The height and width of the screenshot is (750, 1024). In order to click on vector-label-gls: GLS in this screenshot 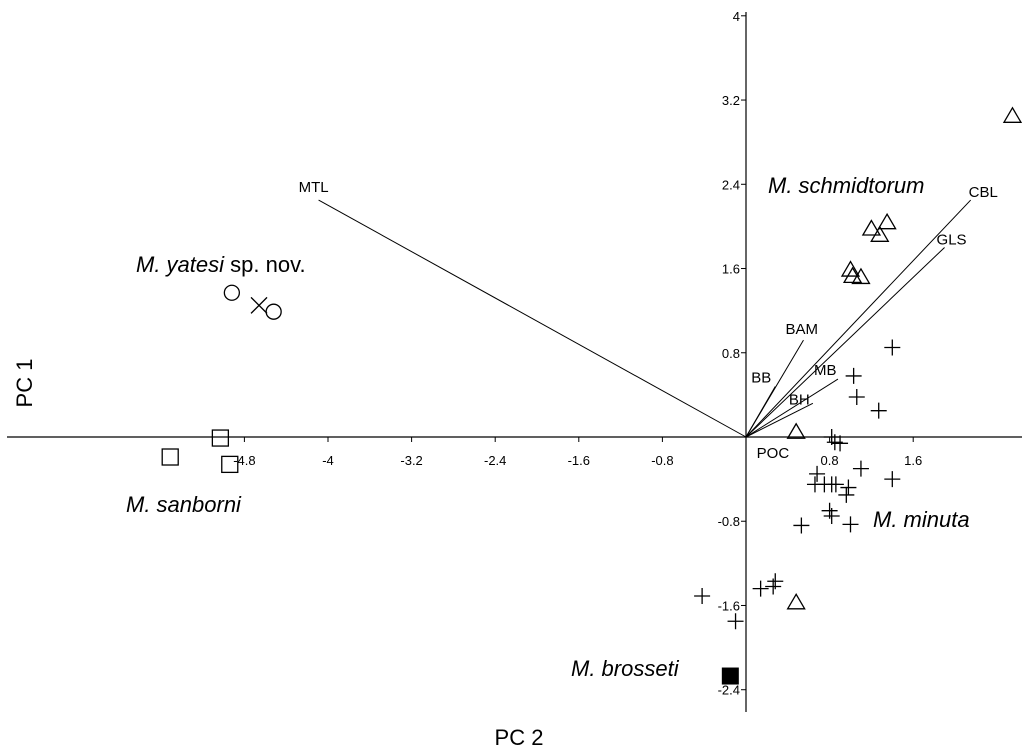, I will do `click(952, 239)`.